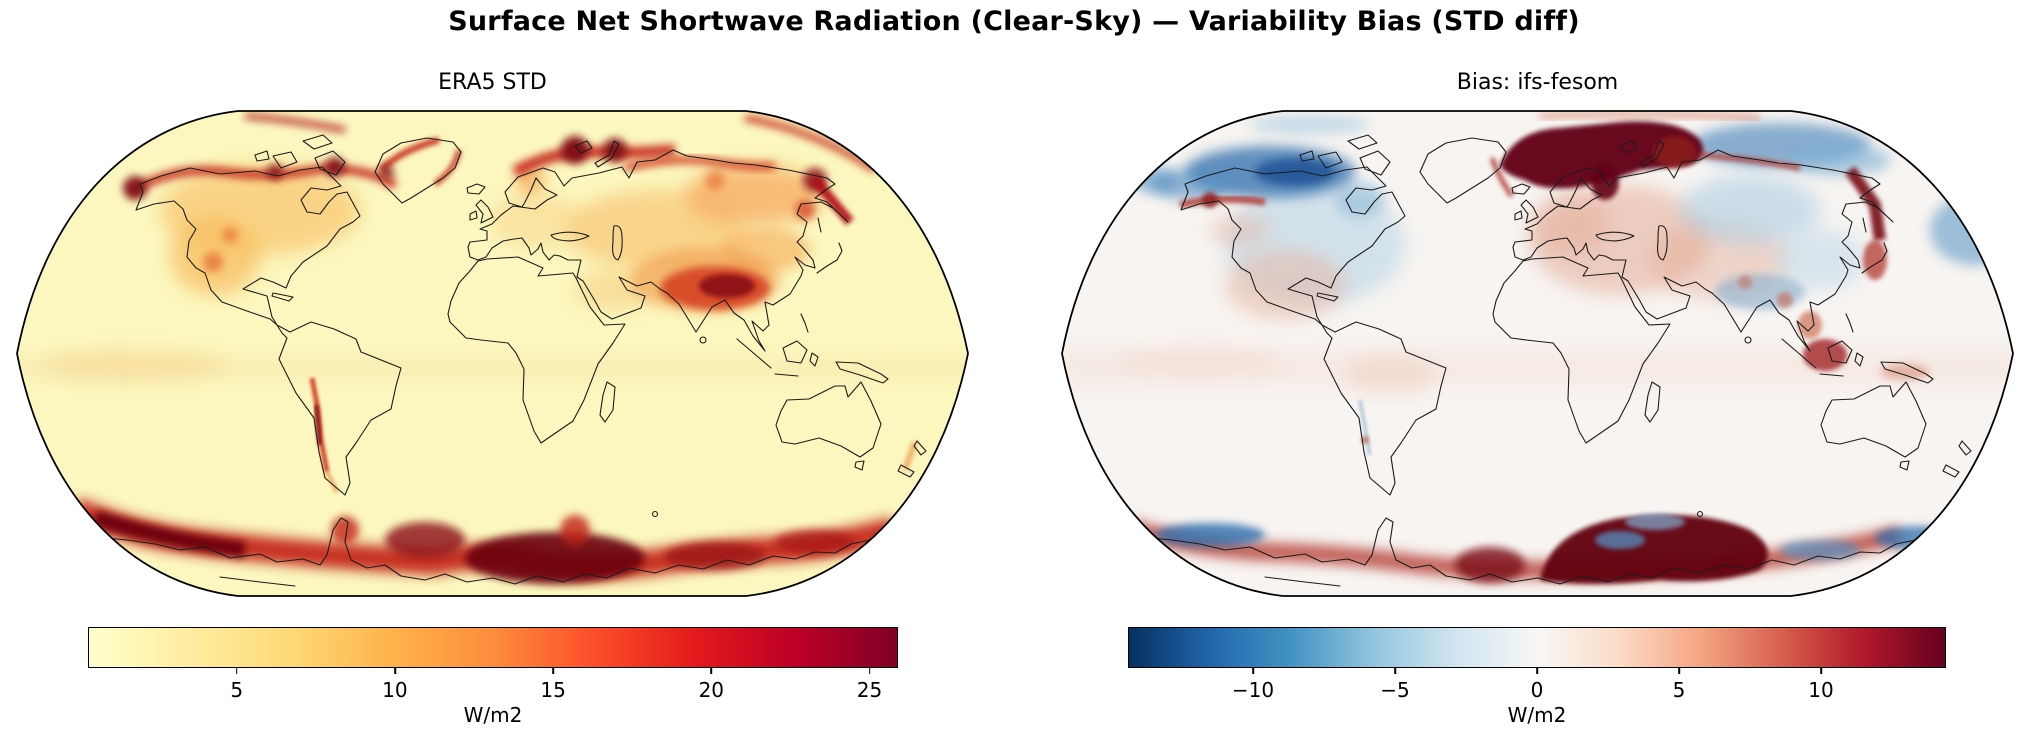 This screenshot has height=746, width=2028. I want to click on colorbar-tick-label: 25, so click(869, 690).